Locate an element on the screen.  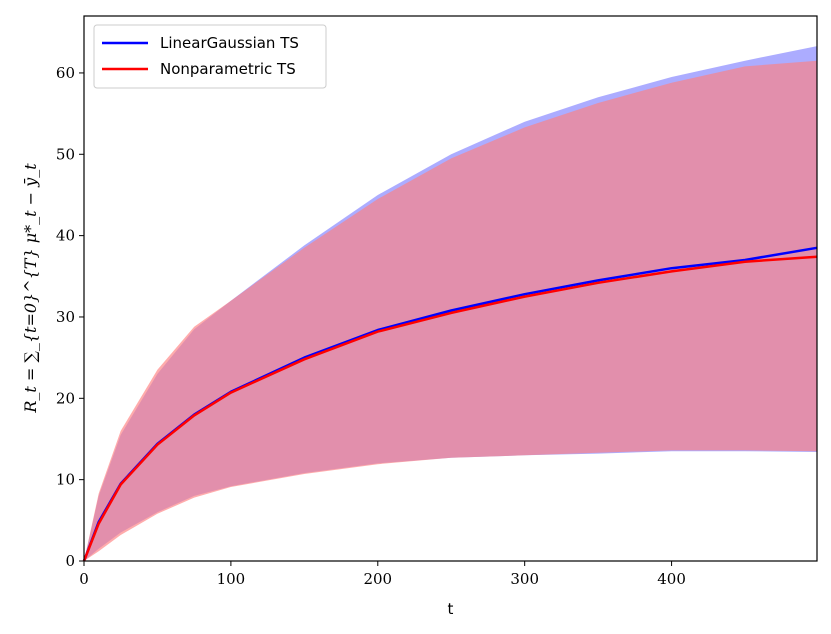
x-tick-label: 0 is located at coordinates (84, 579).